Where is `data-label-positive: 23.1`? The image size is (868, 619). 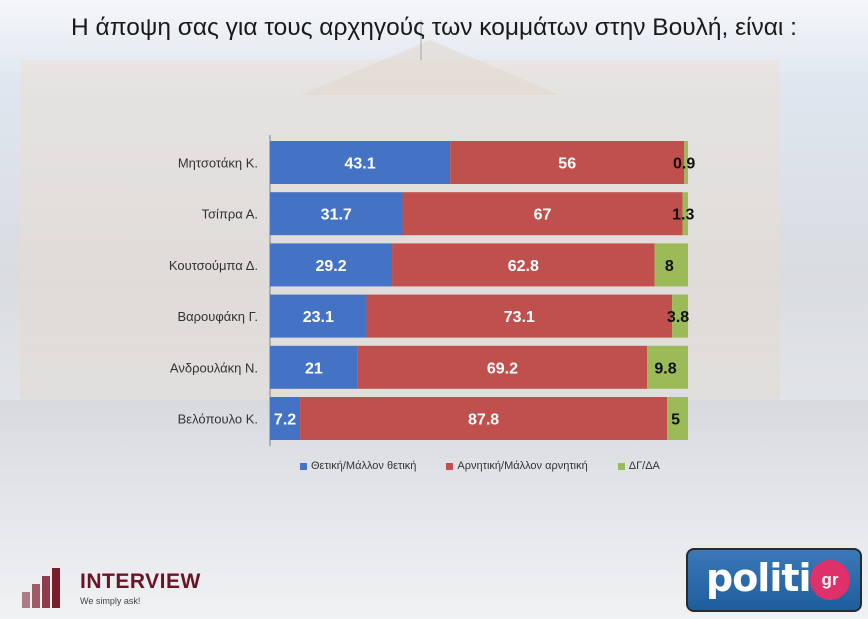 data-label-positive: 23.1 is located at coordinates (318, 317).